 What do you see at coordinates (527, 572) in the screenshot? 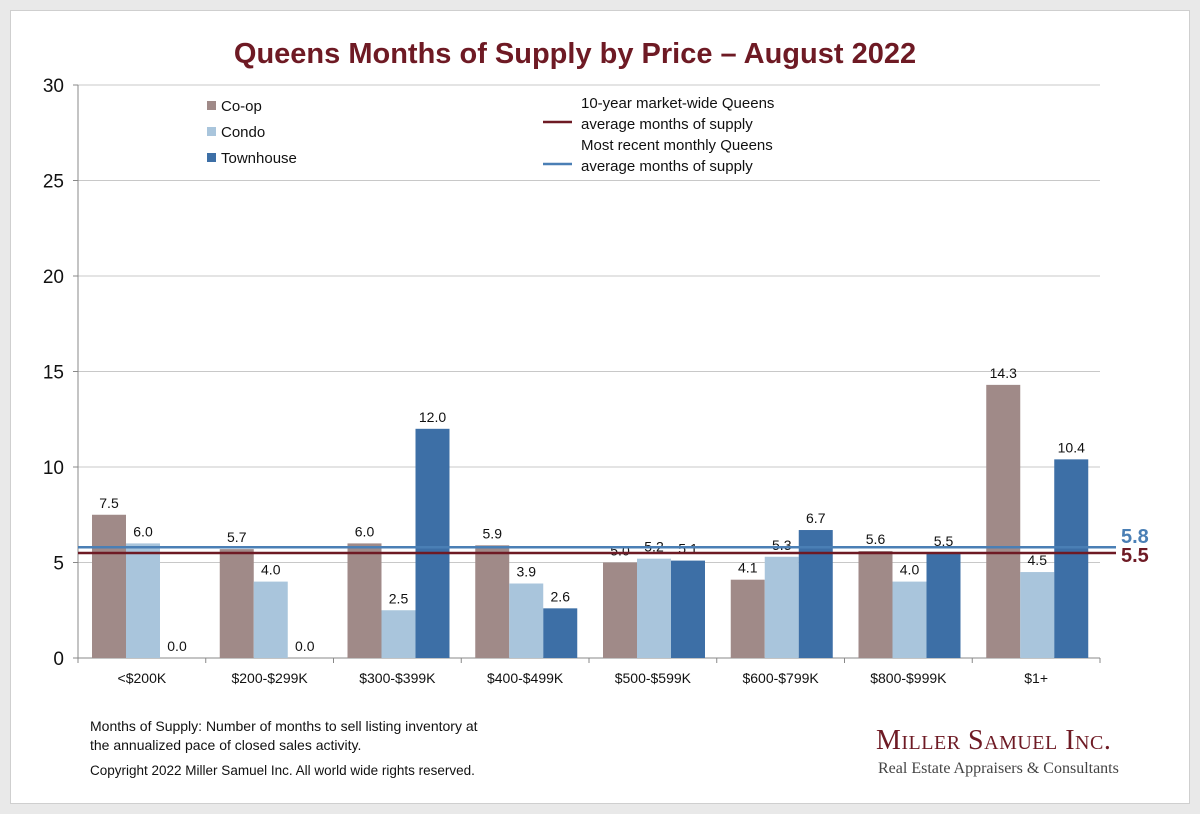
I see `data-label: 3.9` at bounding box center [527, 572].